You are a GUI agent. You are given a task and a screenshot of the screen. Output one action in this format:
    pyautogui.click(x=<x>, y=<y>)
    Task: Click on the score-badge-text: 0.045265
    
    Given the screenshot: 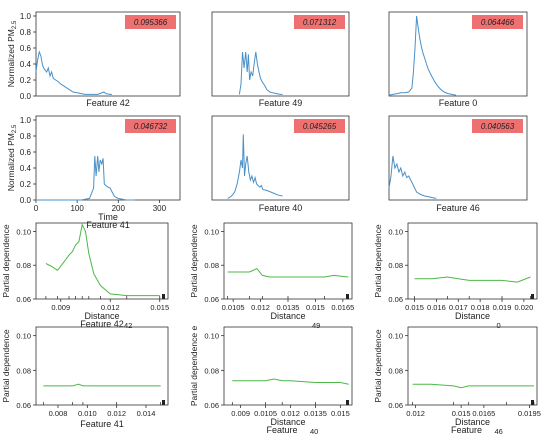 What is the action you would take?
    pyautogui.click(x=320, y=126)
    